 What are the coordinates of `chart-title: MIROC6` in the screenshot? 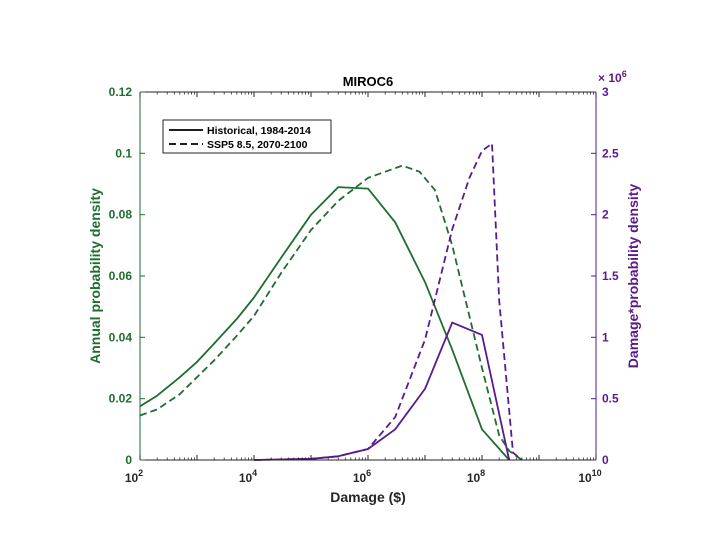 It's located at (368, 81).